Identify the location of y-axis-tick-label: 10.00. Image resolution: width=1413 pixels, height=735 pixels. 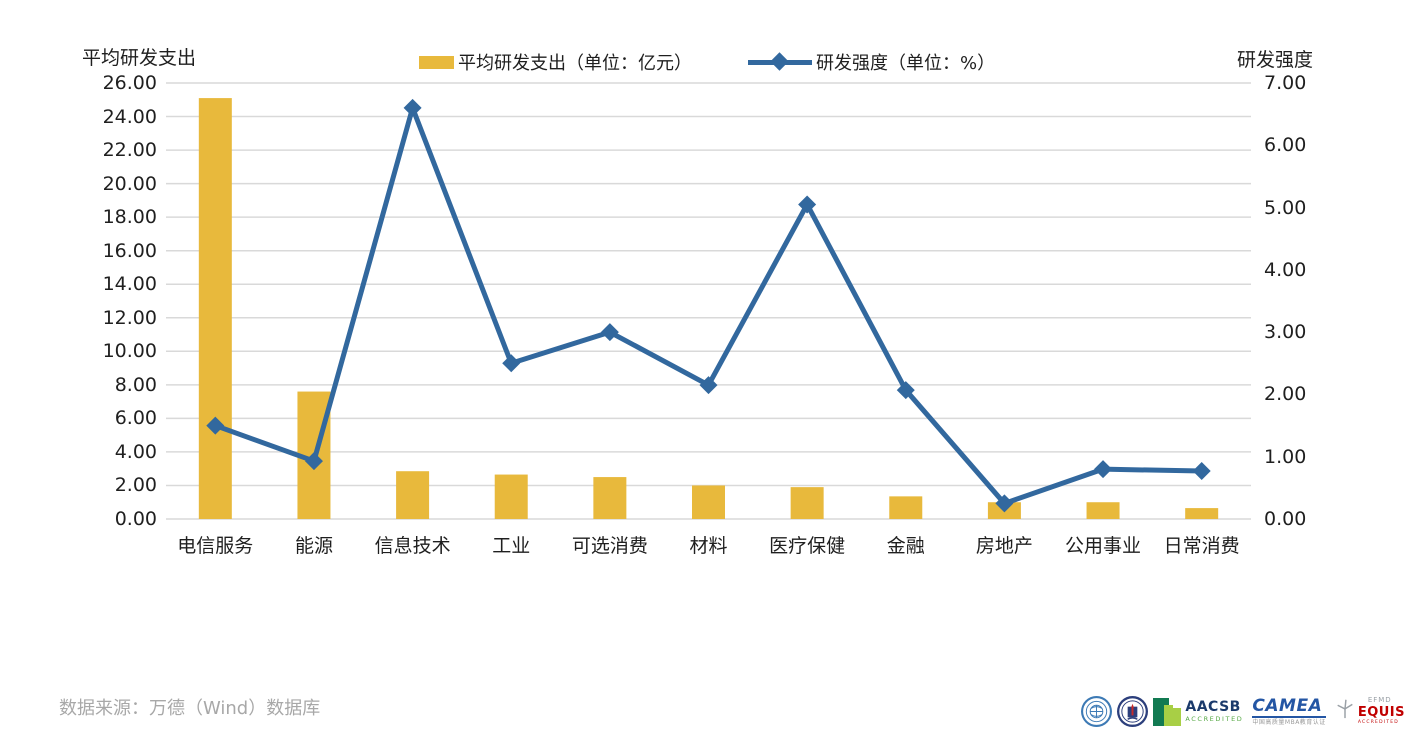
(129, 351).